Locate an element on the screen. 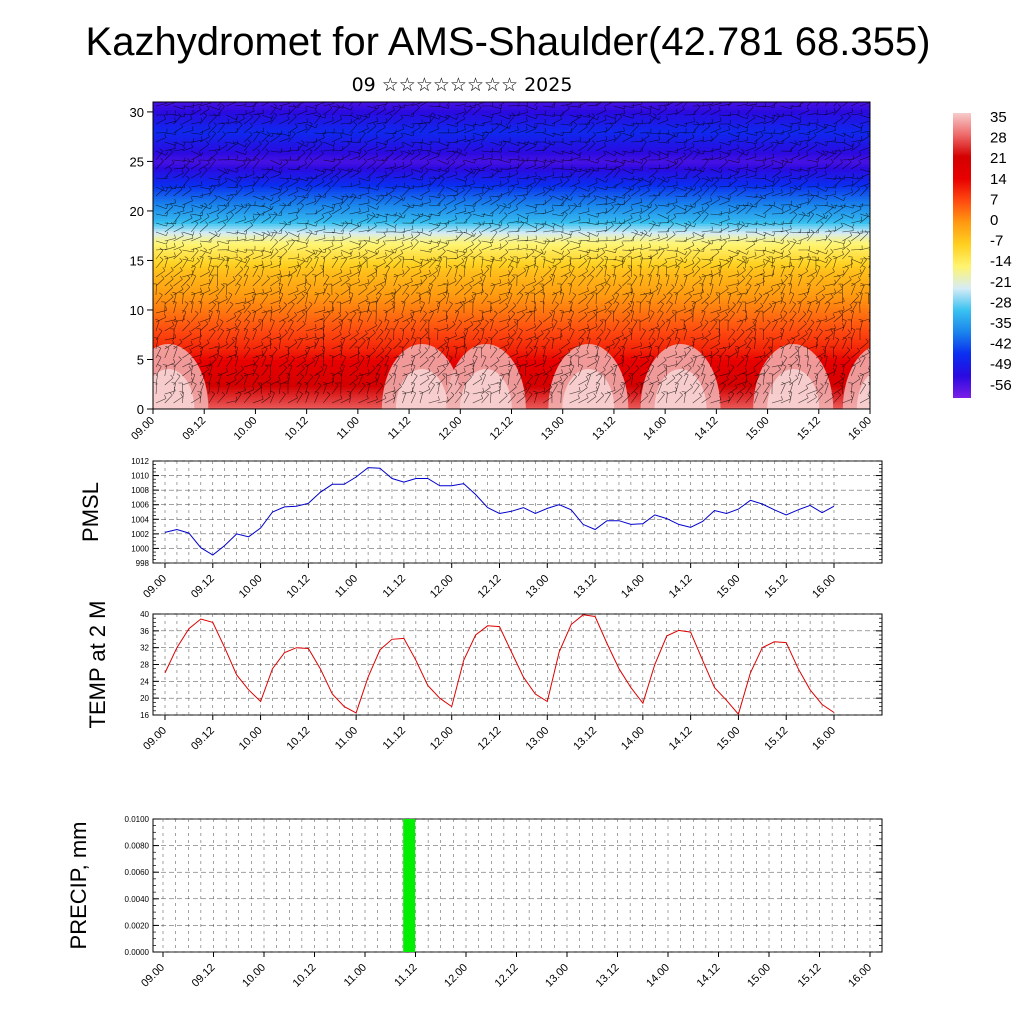 This screenshot has width=1024, height=1024. x-tick-label: 11.12 is located at coordinates (394, 586).